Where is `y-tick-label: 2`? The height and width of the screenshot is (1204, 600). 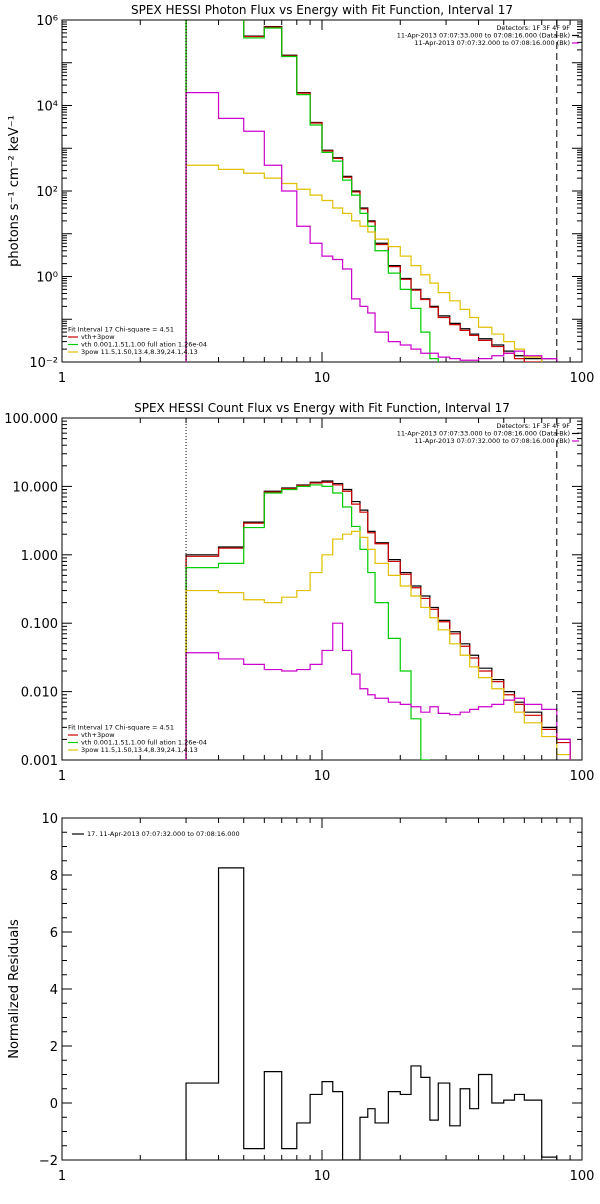 y-tick-label: 2 is located at coordinates (54, 1047).